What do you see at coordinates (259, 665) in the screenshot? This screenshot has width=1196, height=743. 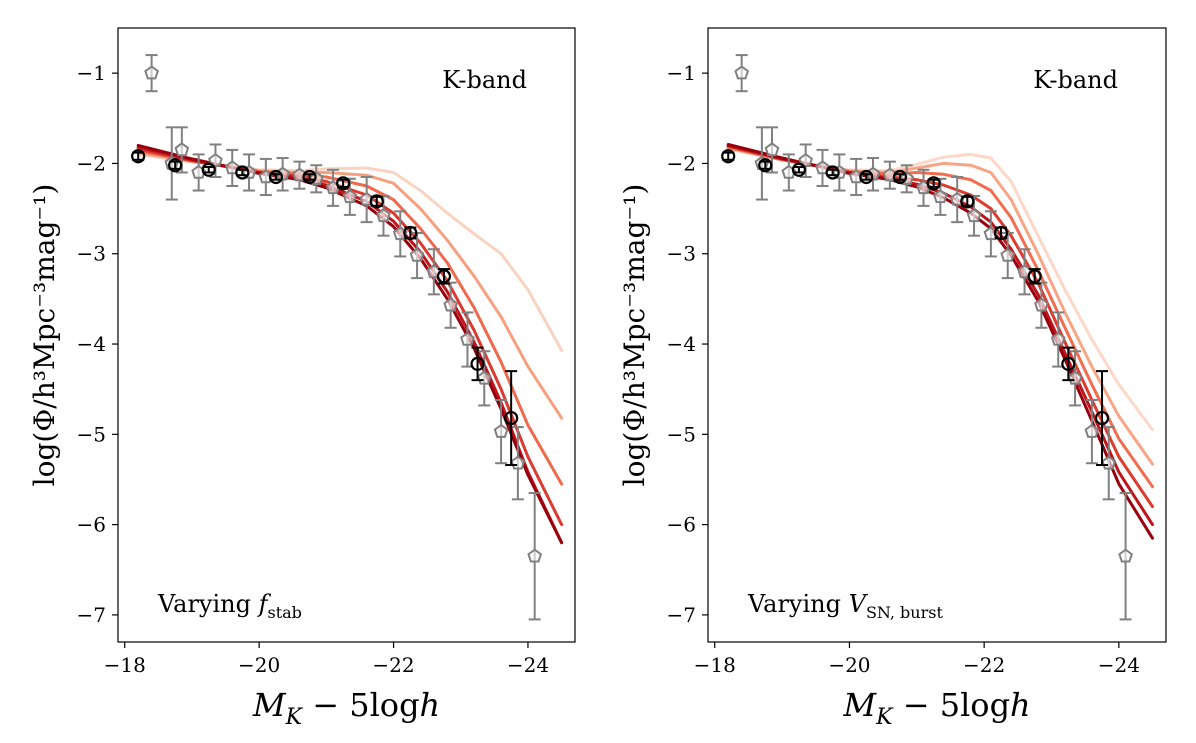 I see `x-tick-label: −20` at bounding box center [259, 665].